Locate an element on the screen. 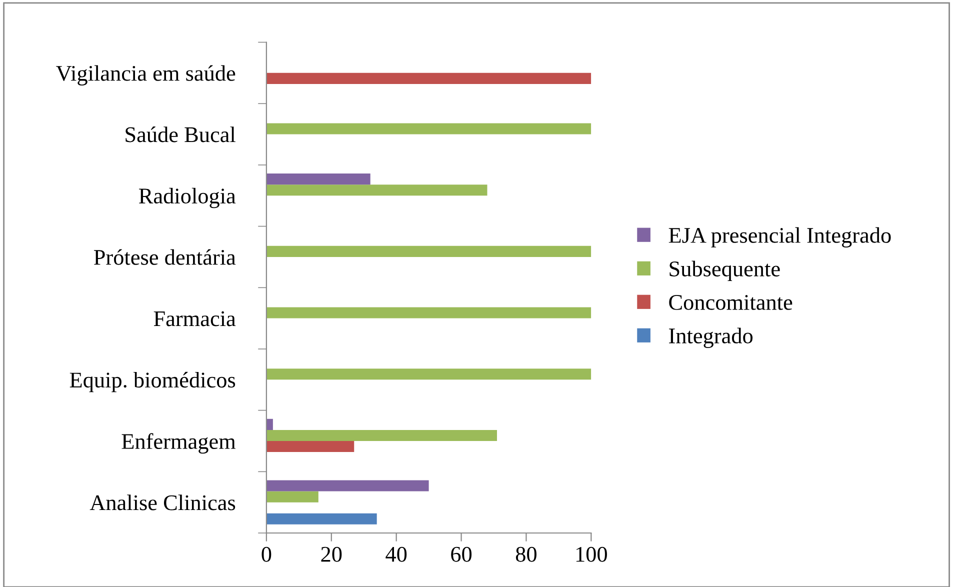 The image size is (955, 587). legend-label: Subsequente is located at coordinates (725, 270).